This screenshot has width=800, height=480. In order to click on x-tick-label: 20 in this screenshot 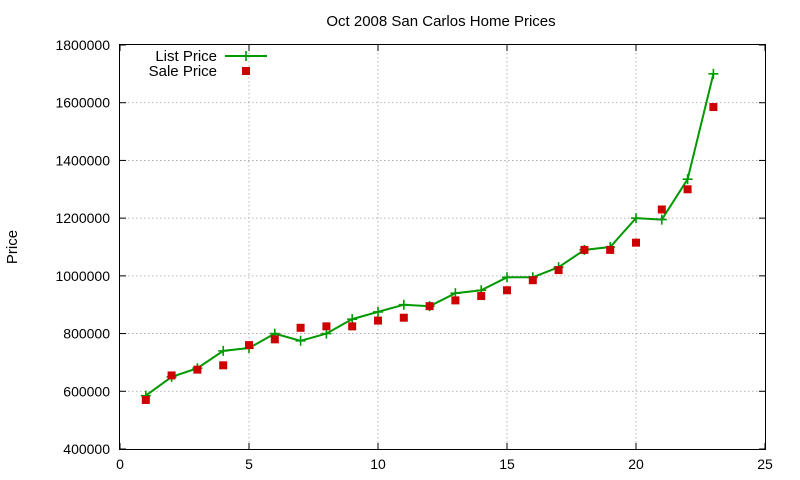, I will do `click(636, 464)`.